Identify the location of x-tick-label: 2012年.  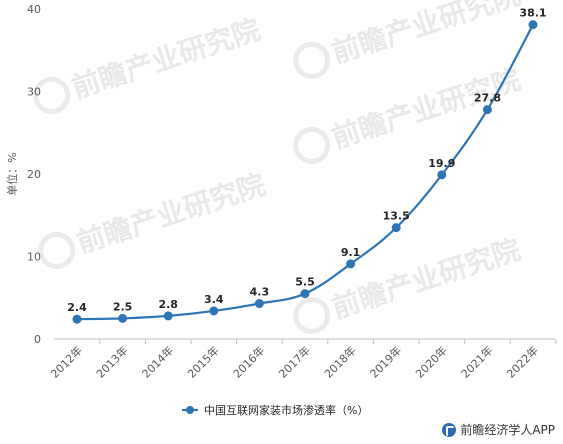
(66, 361).